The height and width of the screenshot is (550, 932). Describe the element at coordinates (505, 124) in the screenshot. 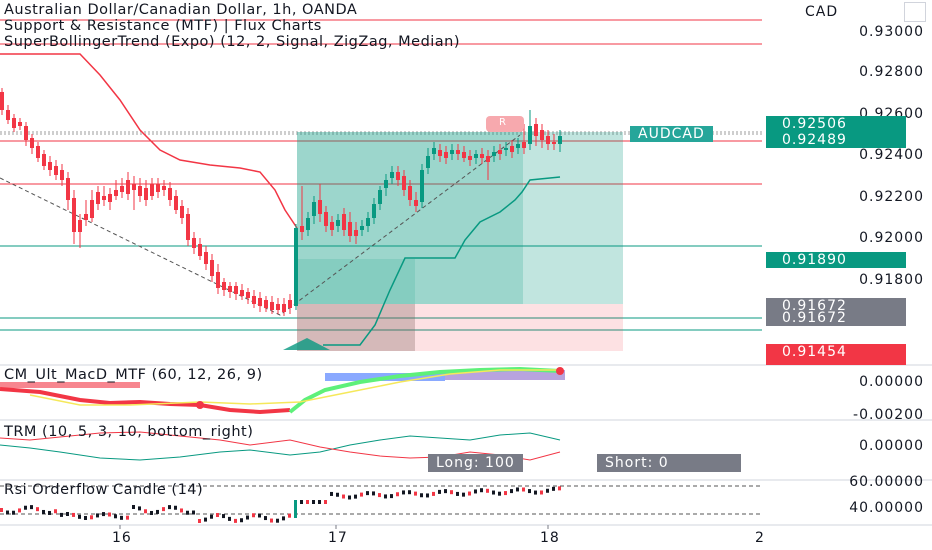

I see `r-marker-box` at that location.